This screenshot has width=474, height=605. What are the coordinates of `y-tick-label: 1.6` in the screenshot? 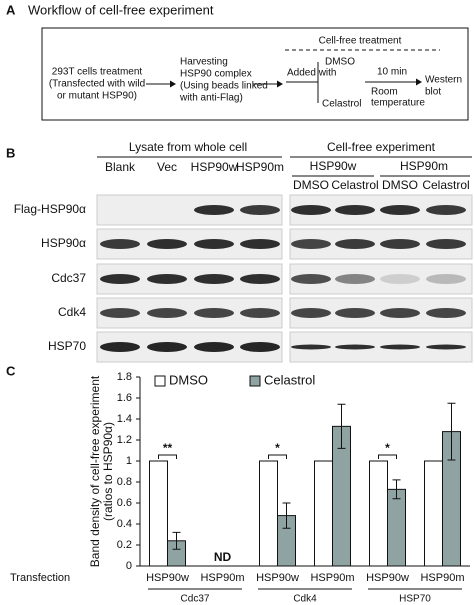 It's located at (124, 398).